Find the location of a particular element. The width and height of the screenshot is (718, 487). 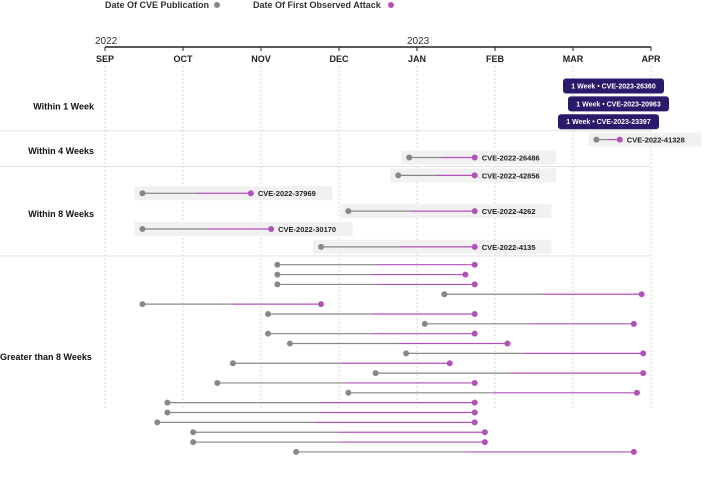

month-label: MAR is located at coordinates (573, 59).